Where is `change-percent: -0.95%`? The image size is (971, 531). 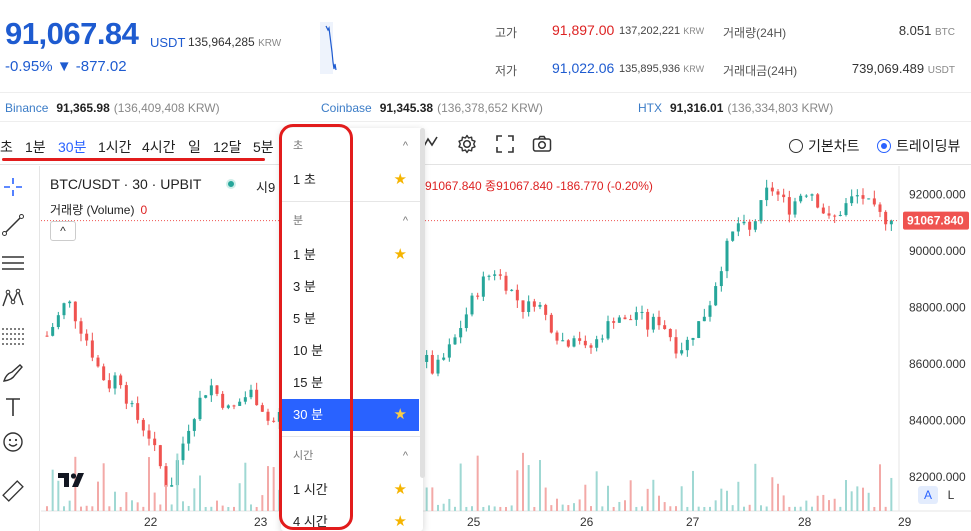 change-percent: -0.95% is located at coordinates (29, 66).